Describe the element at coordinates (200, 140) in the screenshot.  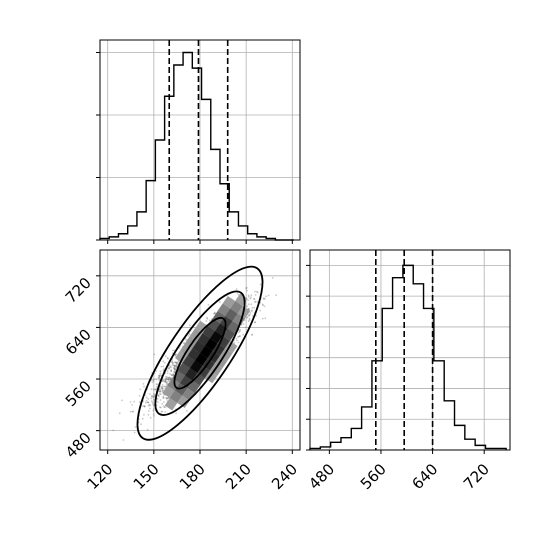
I see `hist-param1-grid` at that location.